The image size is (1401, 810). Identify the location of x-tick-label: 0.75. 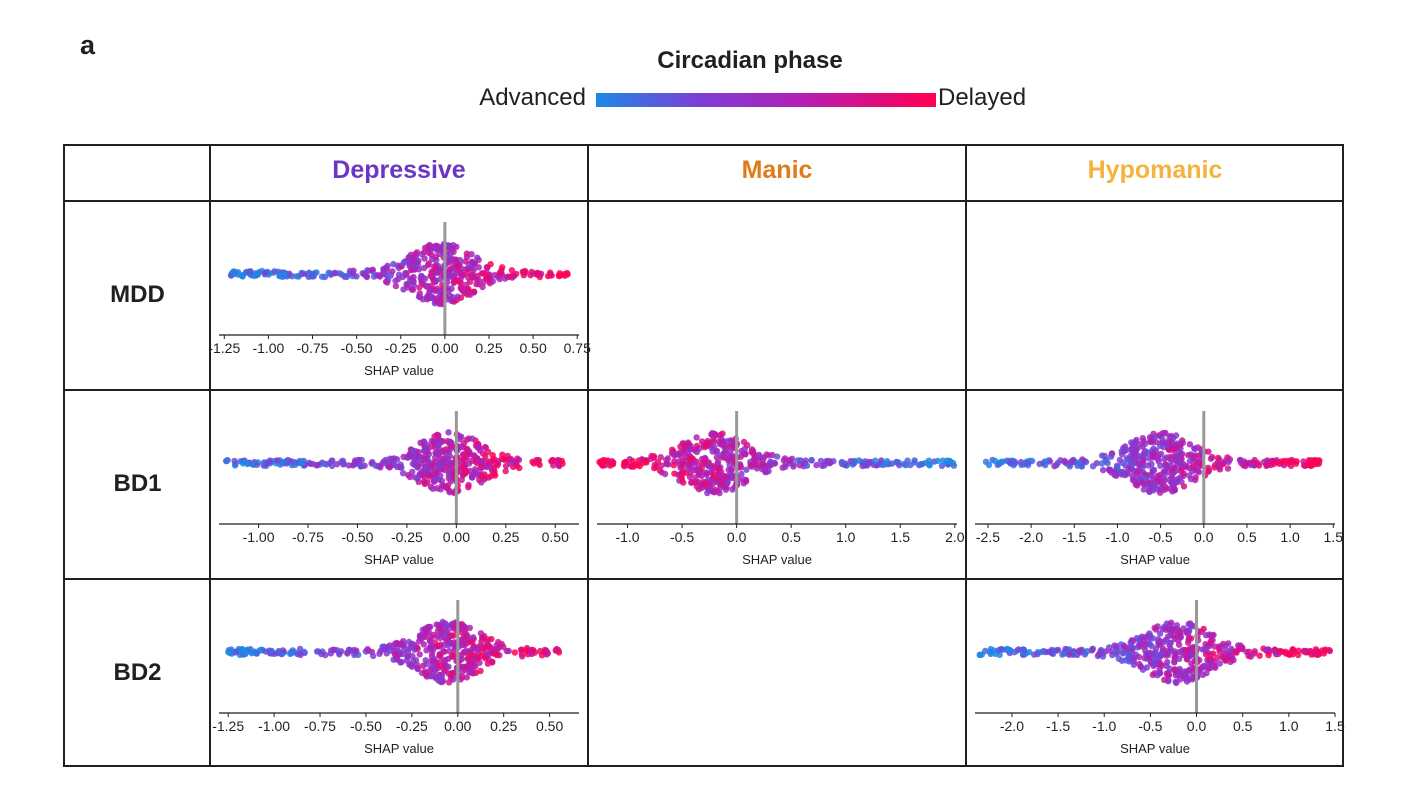
(577, 348).